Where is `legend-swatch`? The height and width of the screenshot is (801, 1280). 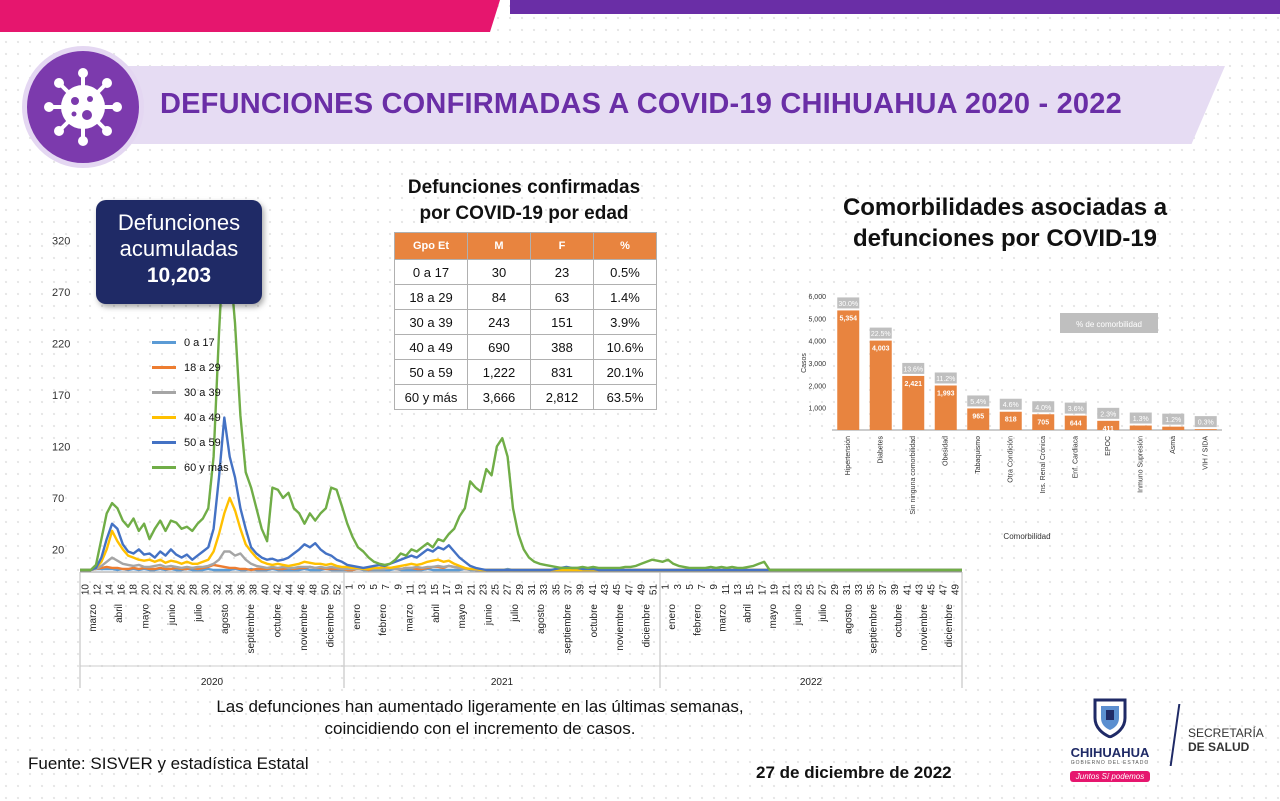 legend-swatch is located at coordinates (164, 467).